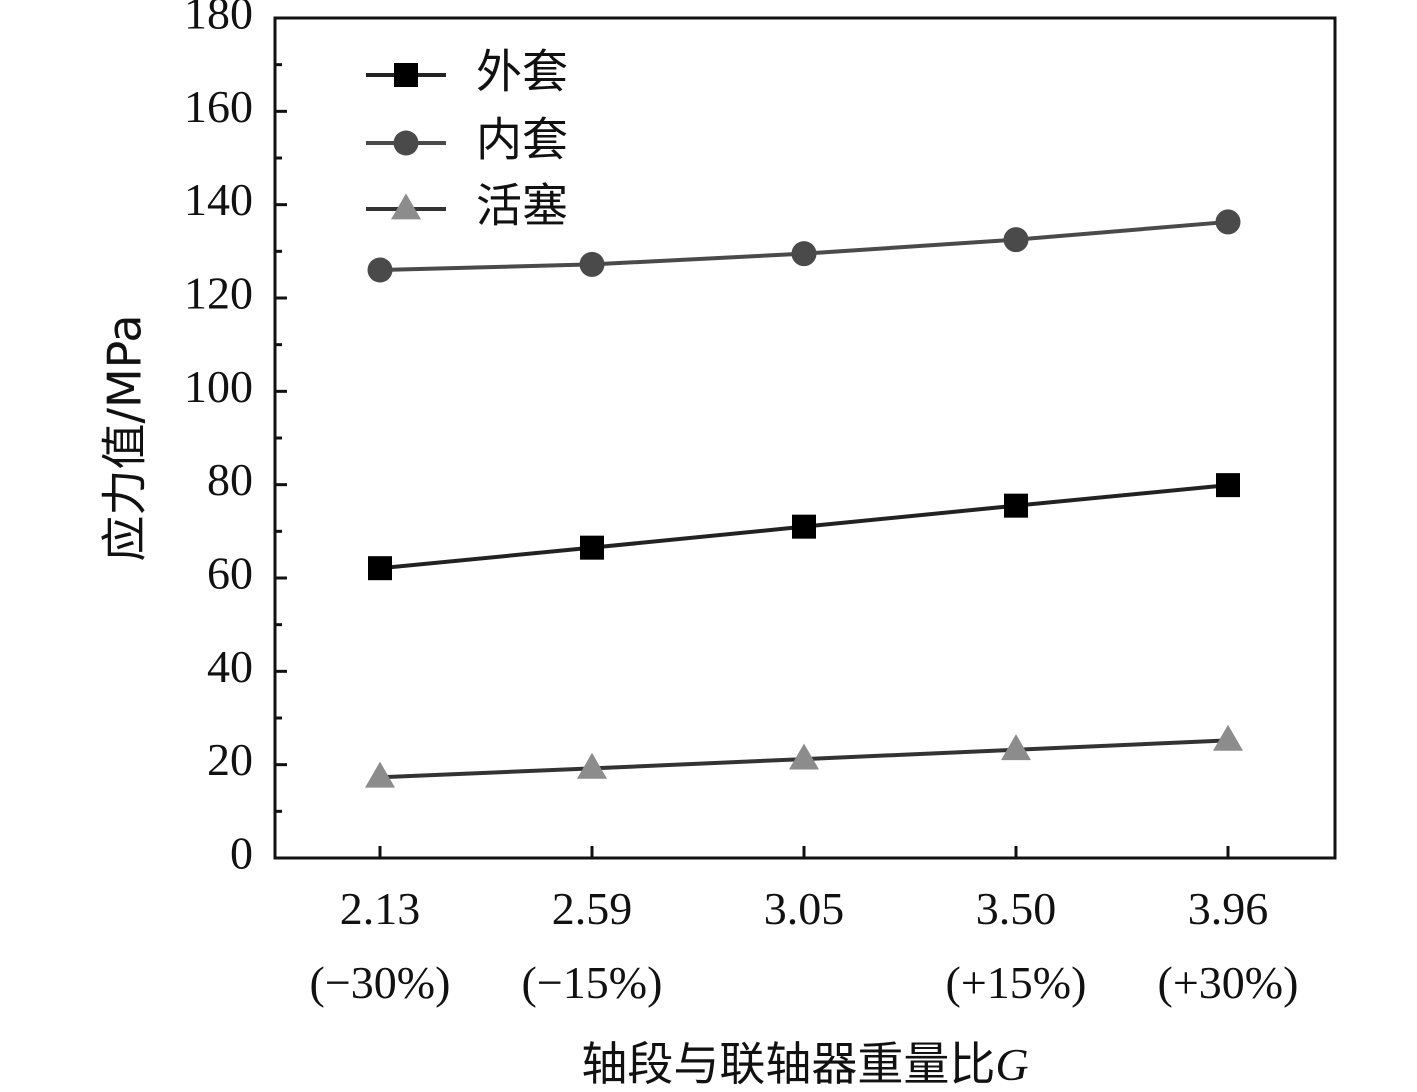 This screenshot has width=1417, height=1092. Describe the element at coordinates (804, 908) in the screenshot. I see `x-tick-label: 3.05` at that location.